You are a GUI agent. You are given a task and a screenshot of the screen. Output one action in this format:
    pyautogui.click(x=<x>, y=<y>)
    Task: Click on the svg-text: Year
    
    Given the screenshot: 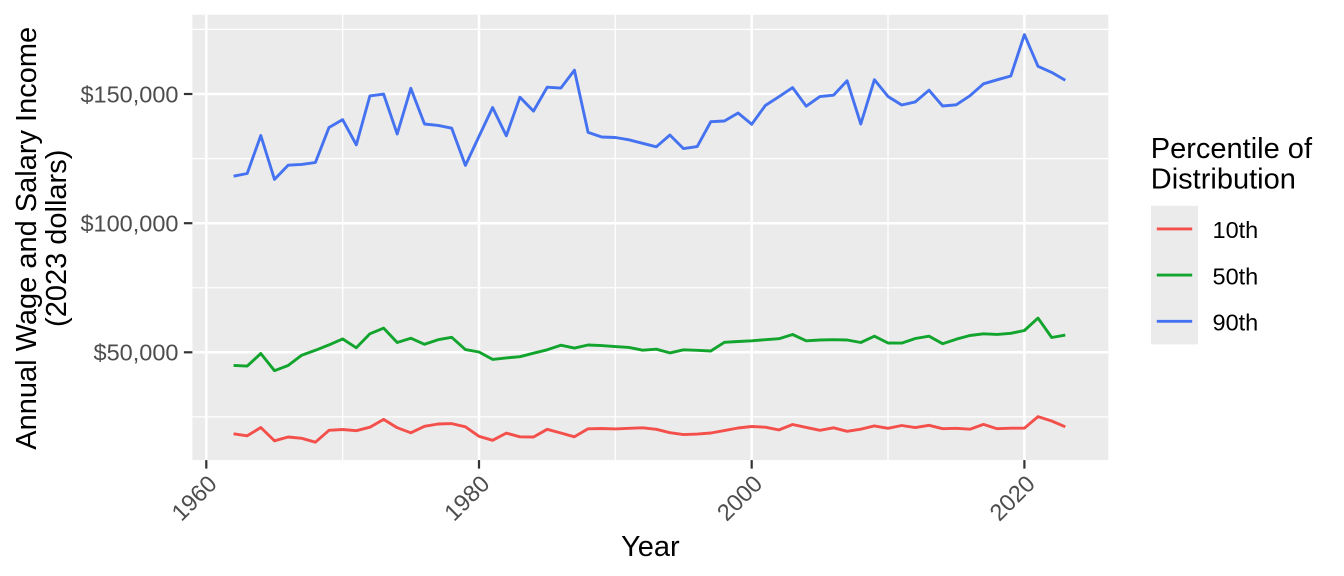 What is the action you would take?
    pyautogui.click(x=650, y=547)
    